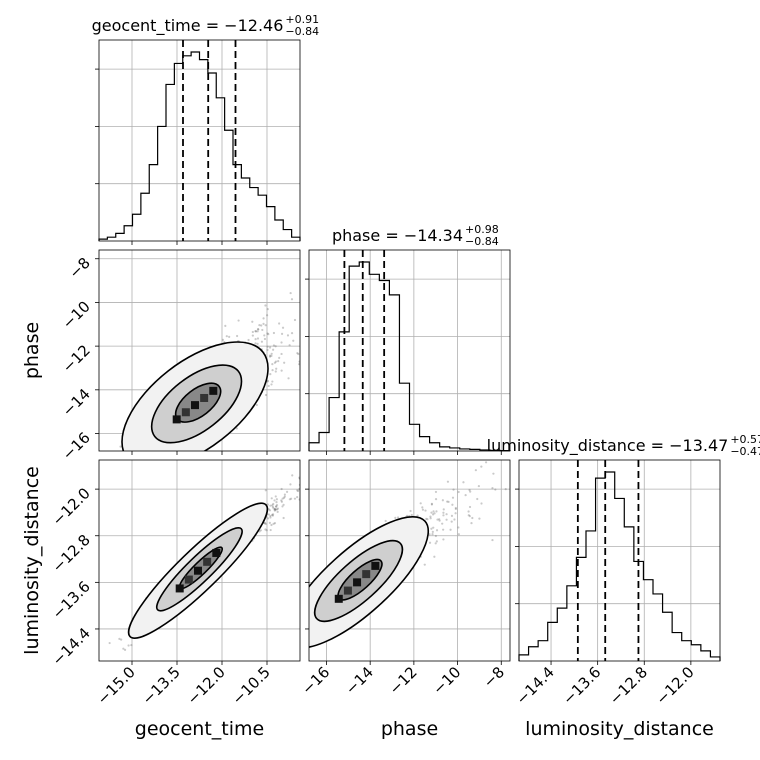  What do you see at coordinates (403, 680) in the screenshot?
I see `tick-label-x: −12` at bounding box center [403, 680].